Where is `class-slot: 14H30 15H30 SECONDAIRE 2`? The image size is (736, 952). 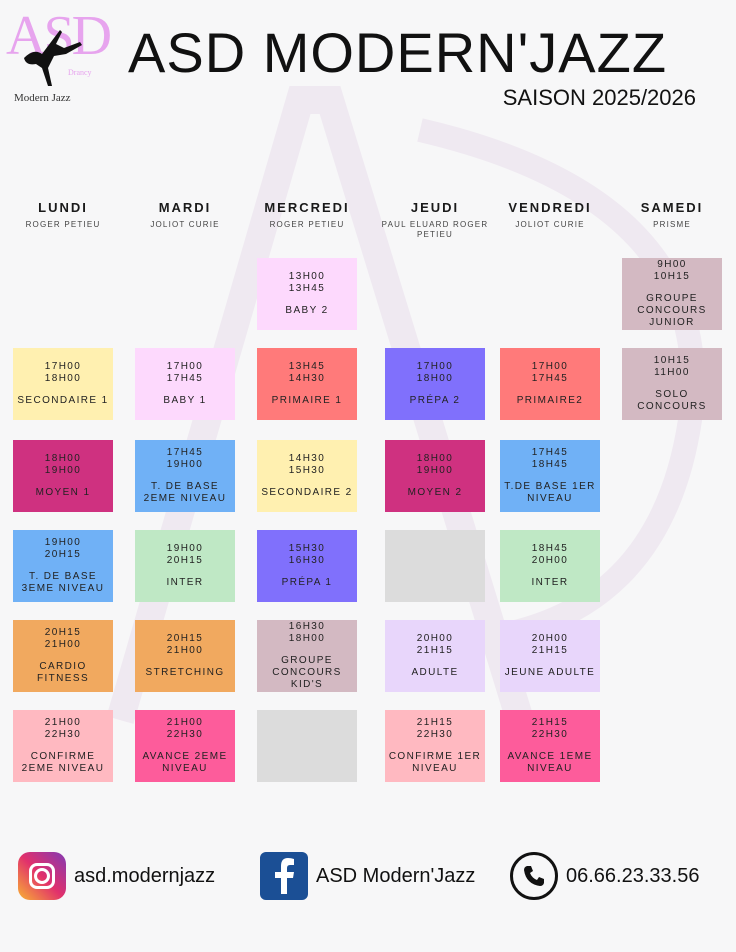 class-slot: 14H30 15H30 SECONDAIRE 2 is located at coordinates (307, 476).